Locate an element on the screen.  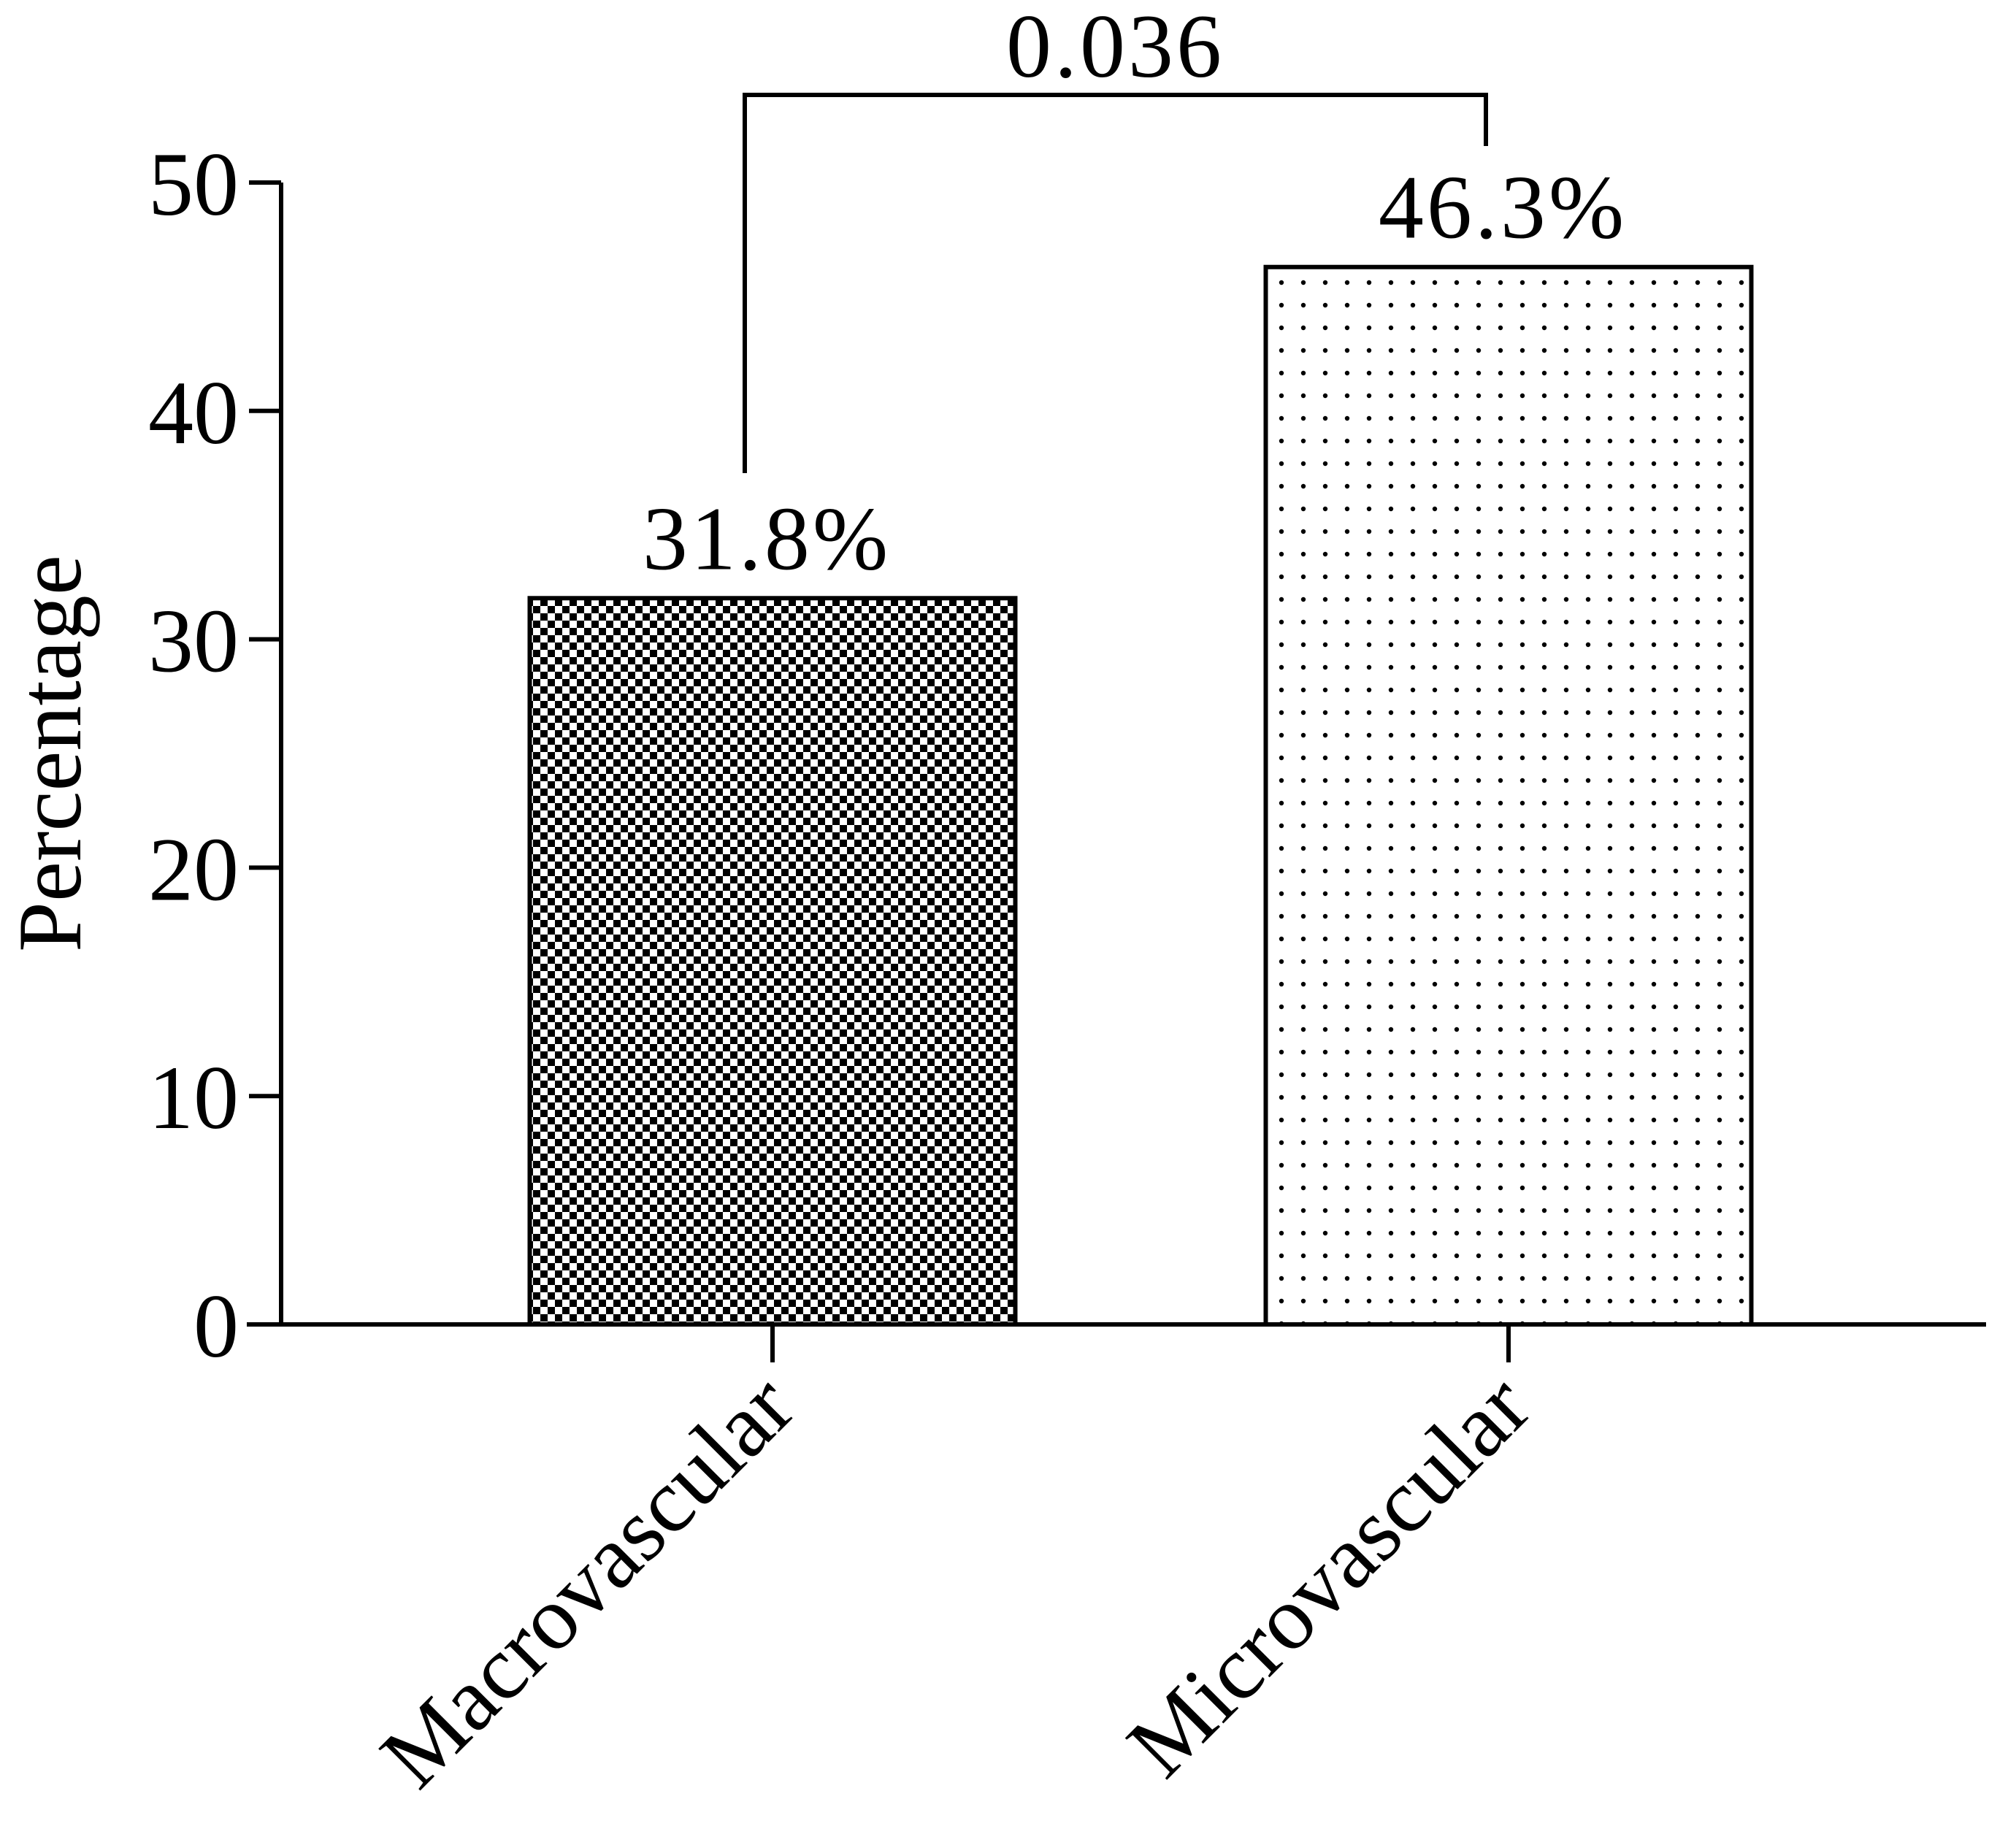
data-labels: 31.8% 46.3% is located at coordinates (1135, 373).